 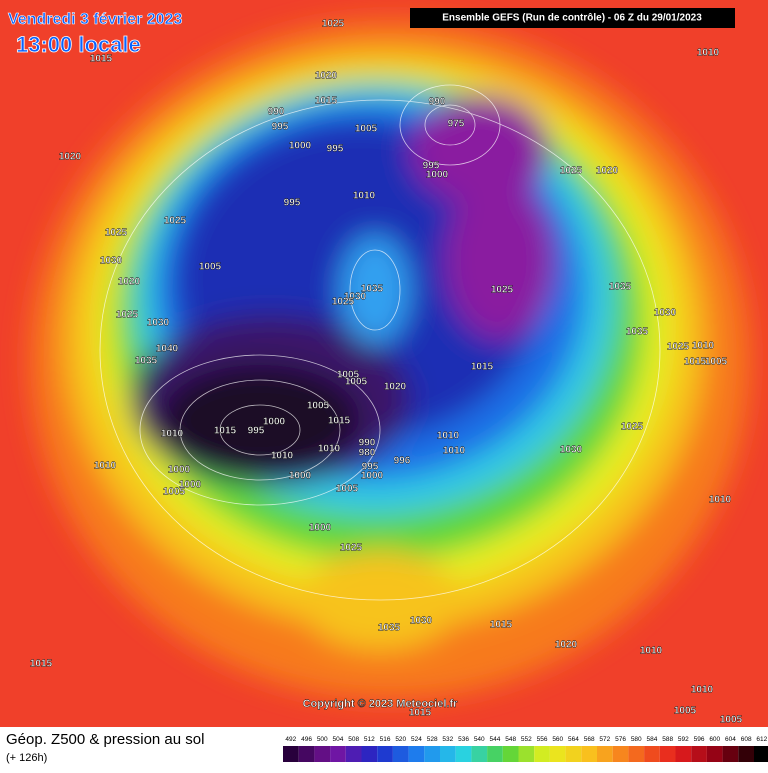 What do you see at coordinates (761, 739) in the screenshot?
I see `scale-label: 612` at bounding box center [761, 739].